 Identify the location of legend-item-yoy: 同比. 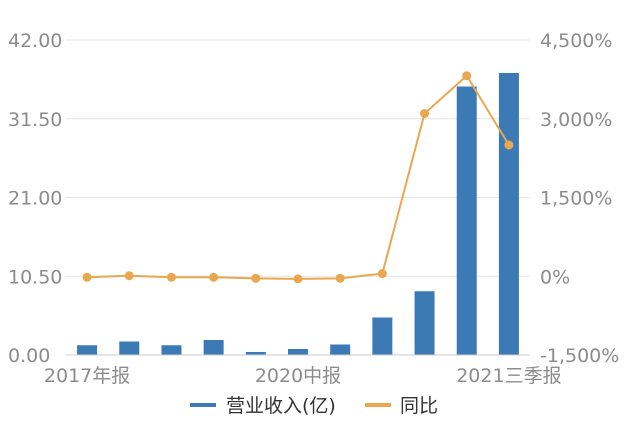
(401, 406).